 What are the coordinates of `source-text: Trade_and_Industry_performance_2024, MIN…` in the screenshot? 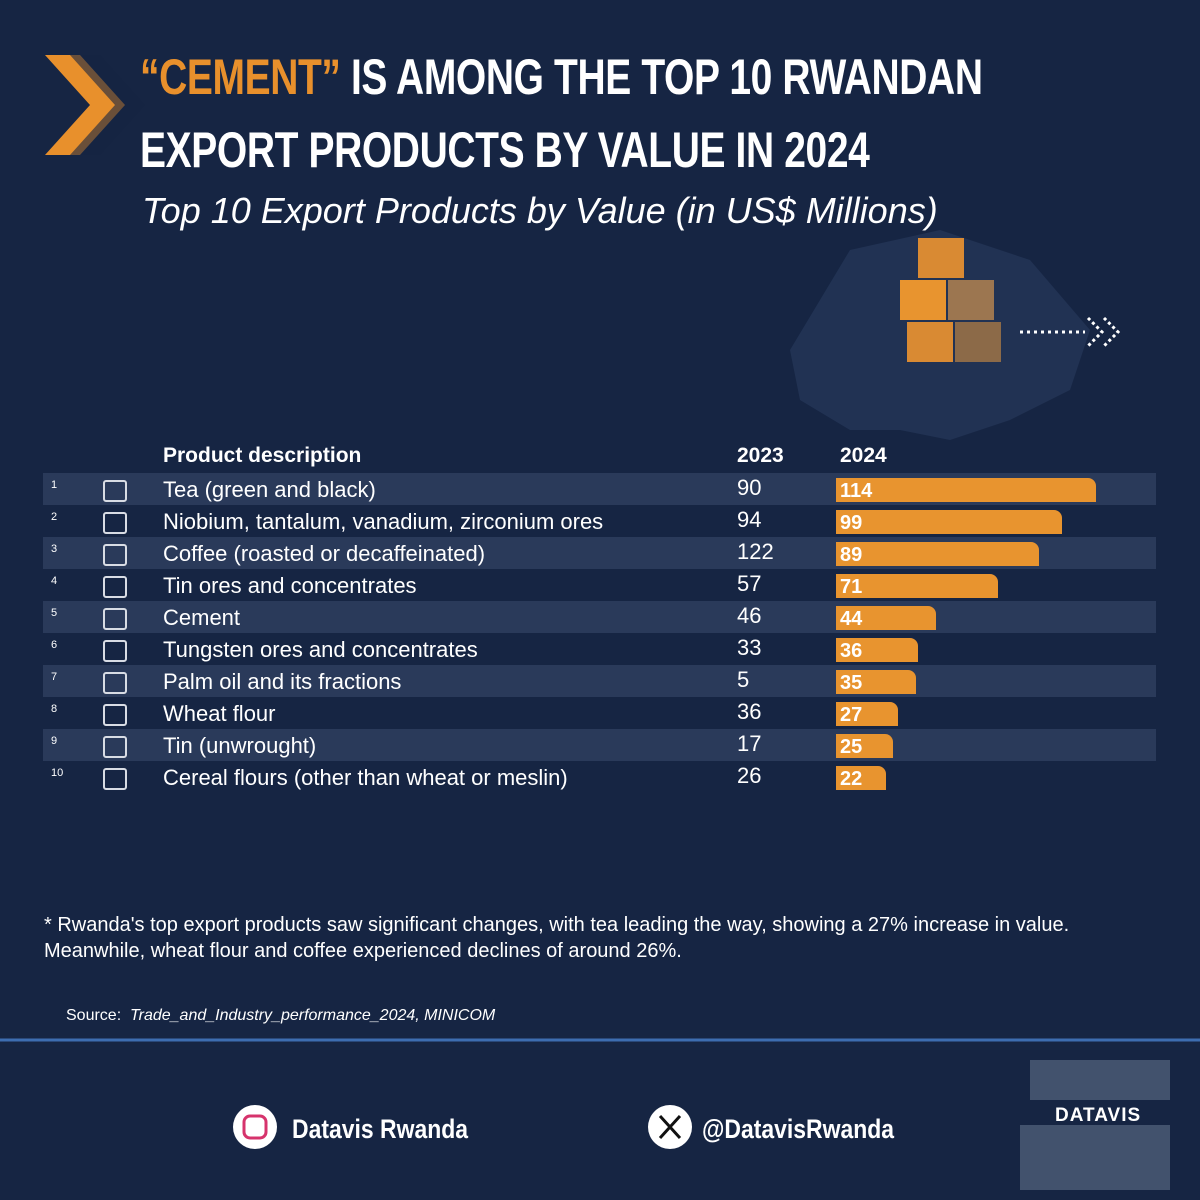 It's located at (313, 1015).